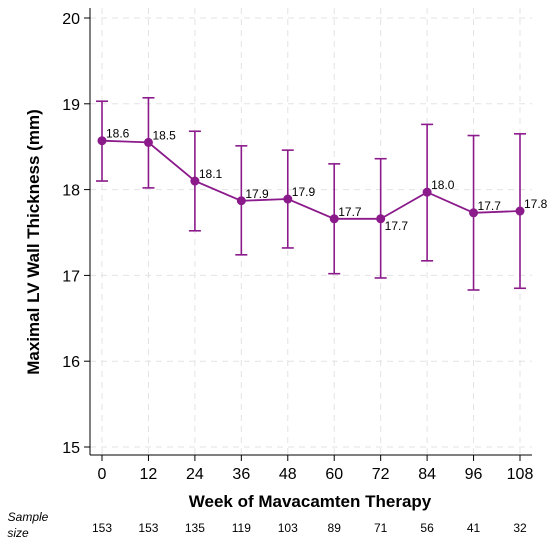  What do you see at coordinates (71, 19) in the screenshot?
I see `y-tick-label: 20` at bounding box center [71, 19].